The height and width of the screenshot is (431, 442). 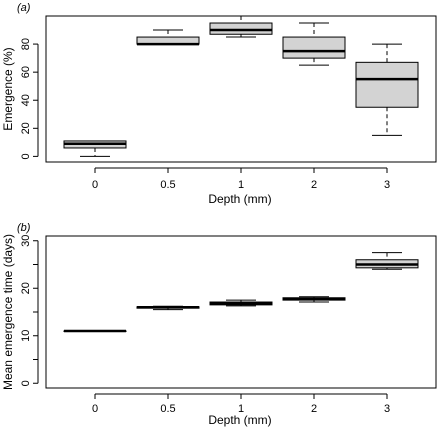 What do you see at coordinates (26, 44) in the screenshot?
I see `y-tick-label: 80` at bounding box center [26, 44].